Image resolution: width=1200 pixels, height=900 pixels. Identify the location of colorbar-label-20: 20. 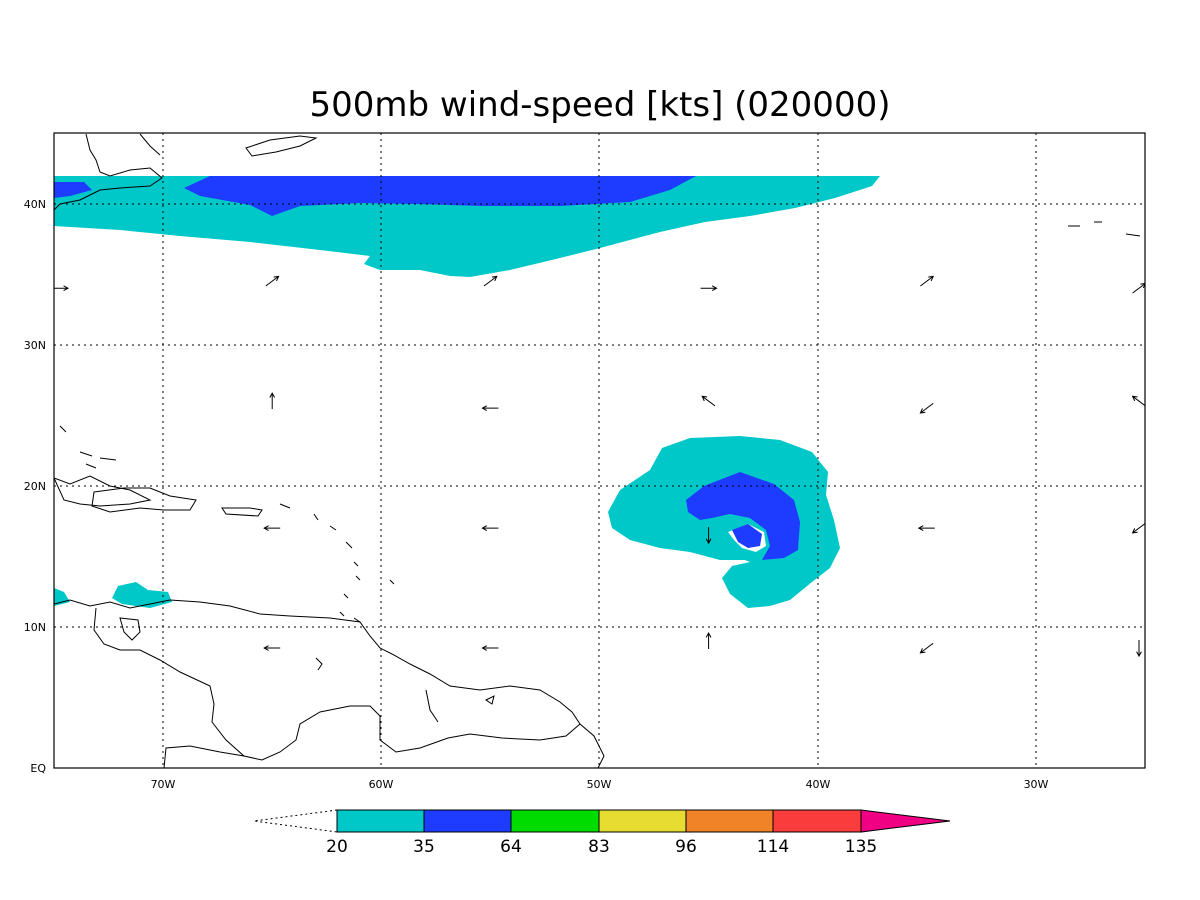
(337, 847).